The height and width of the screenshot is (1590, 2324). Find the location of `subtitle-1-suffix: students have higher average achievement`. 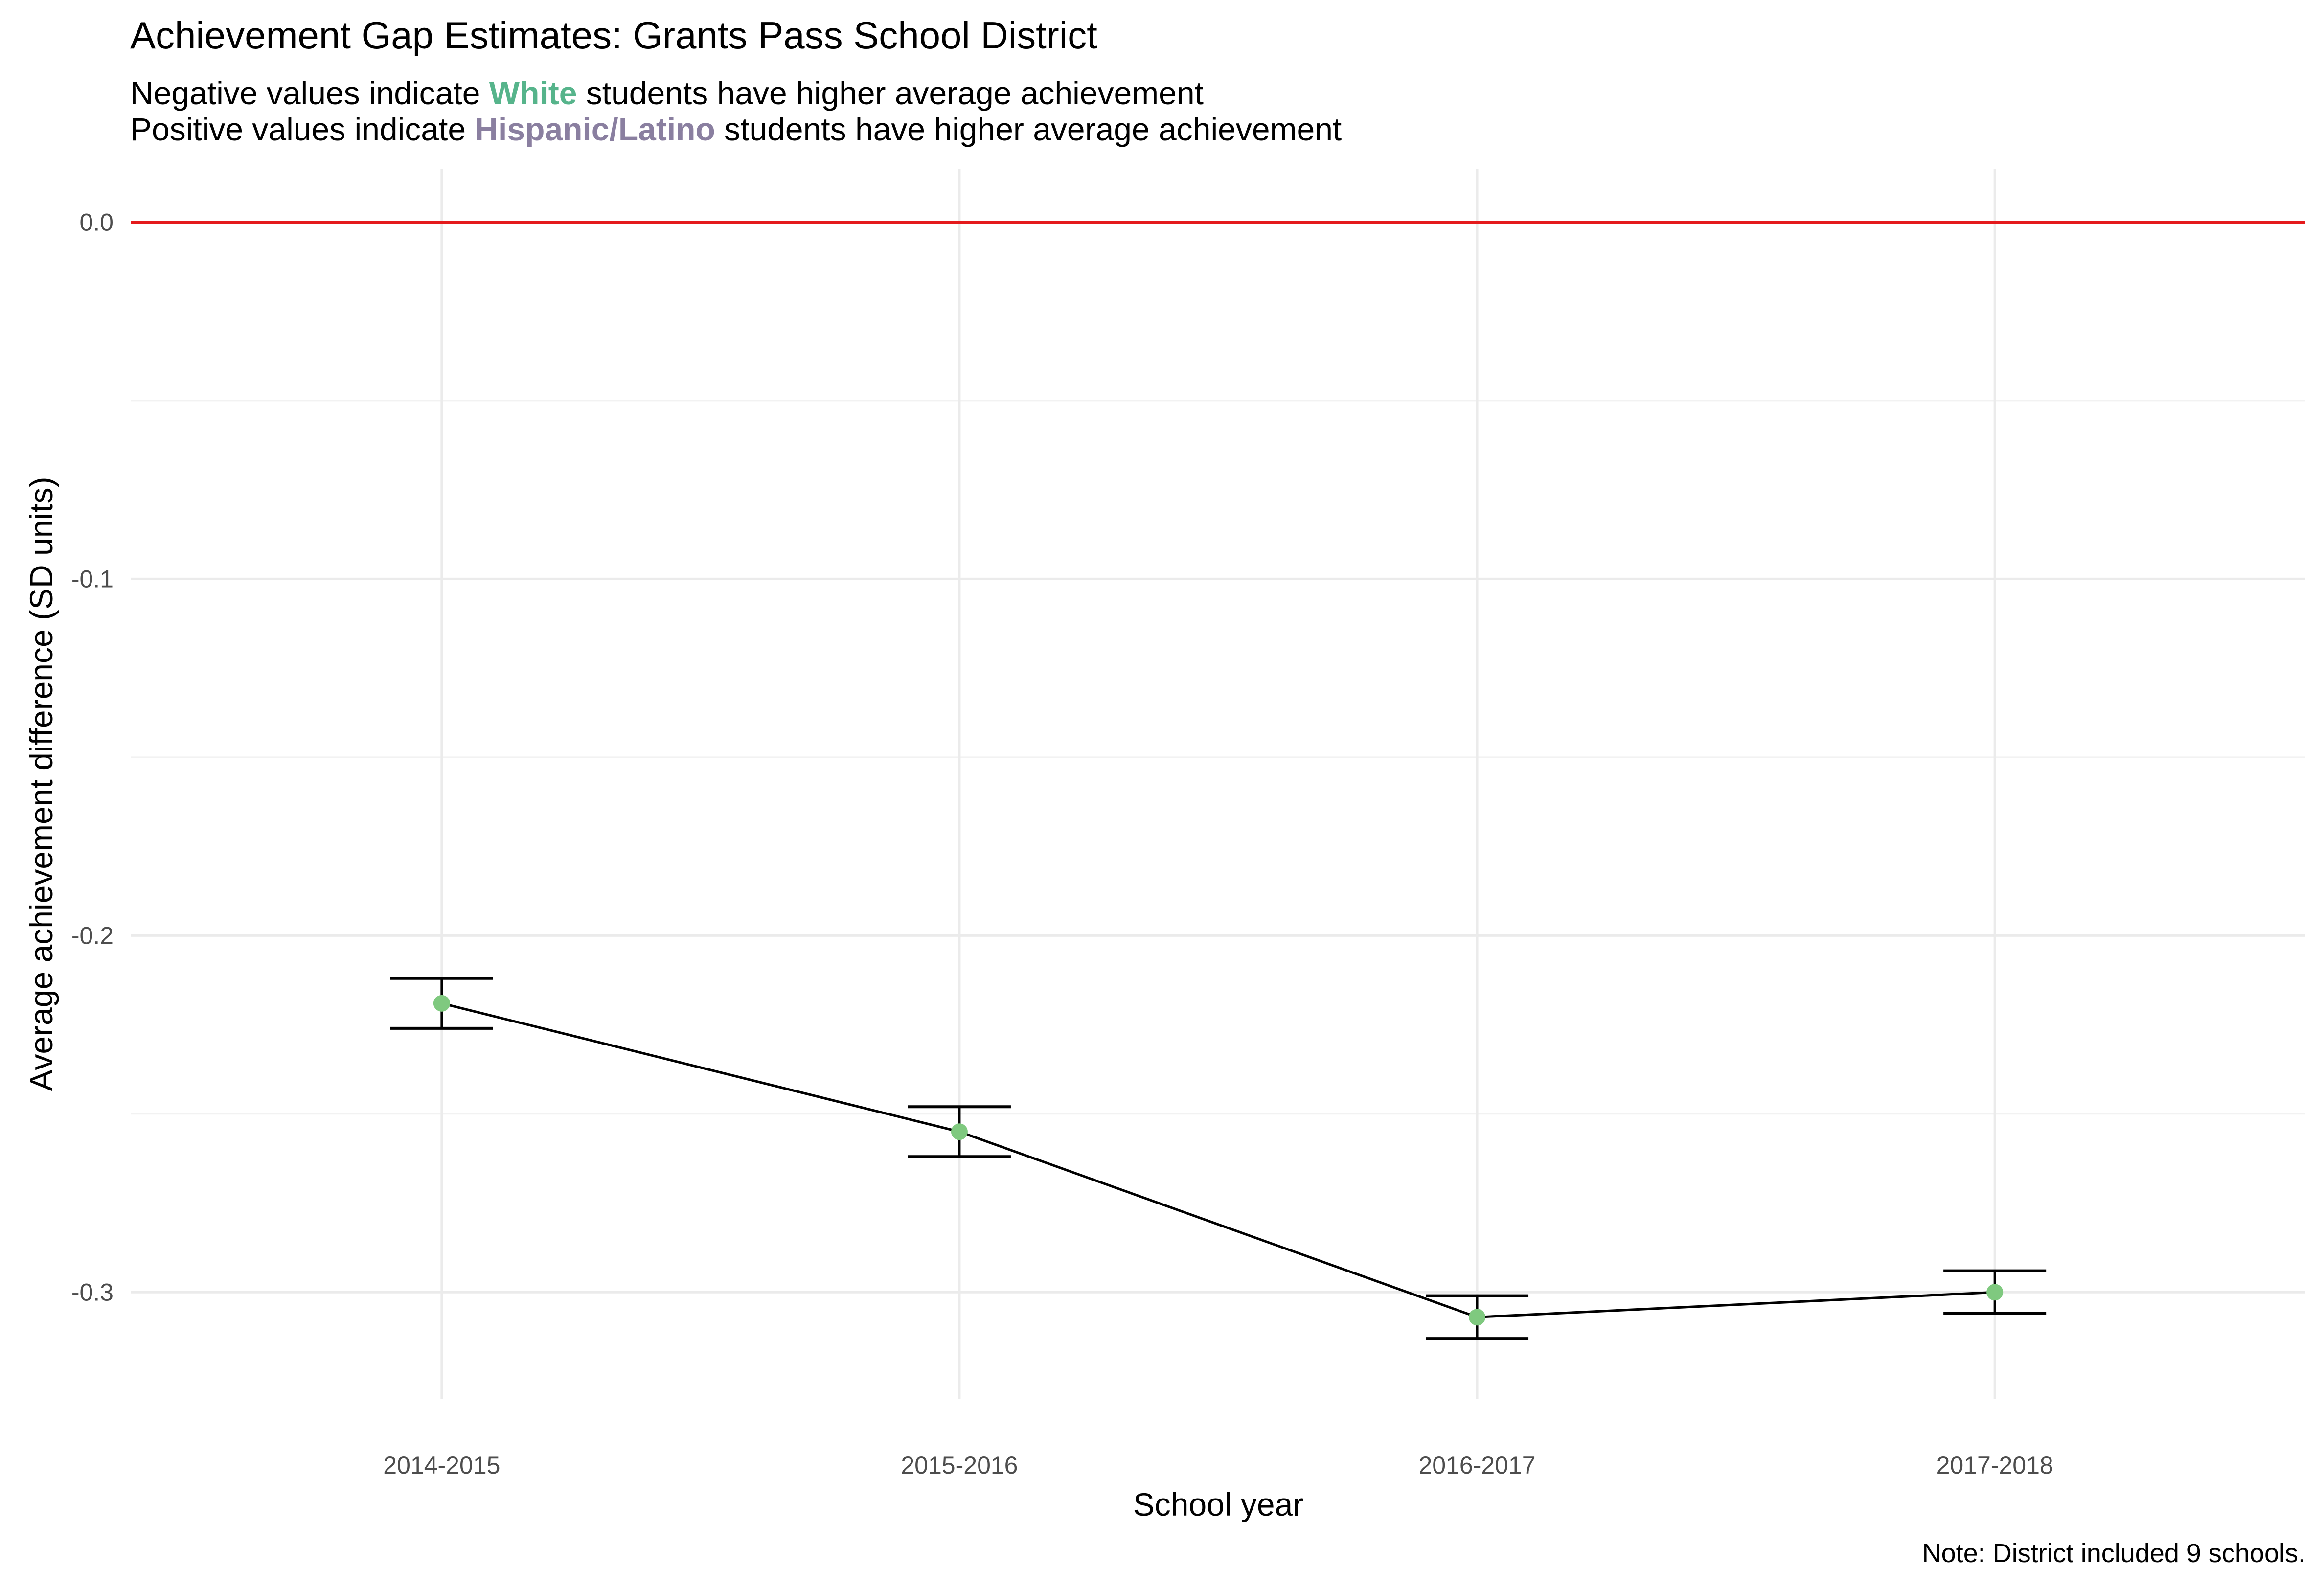

subtitle-1-suffix: students have higher average achievement is located at coordinates (891, 93).